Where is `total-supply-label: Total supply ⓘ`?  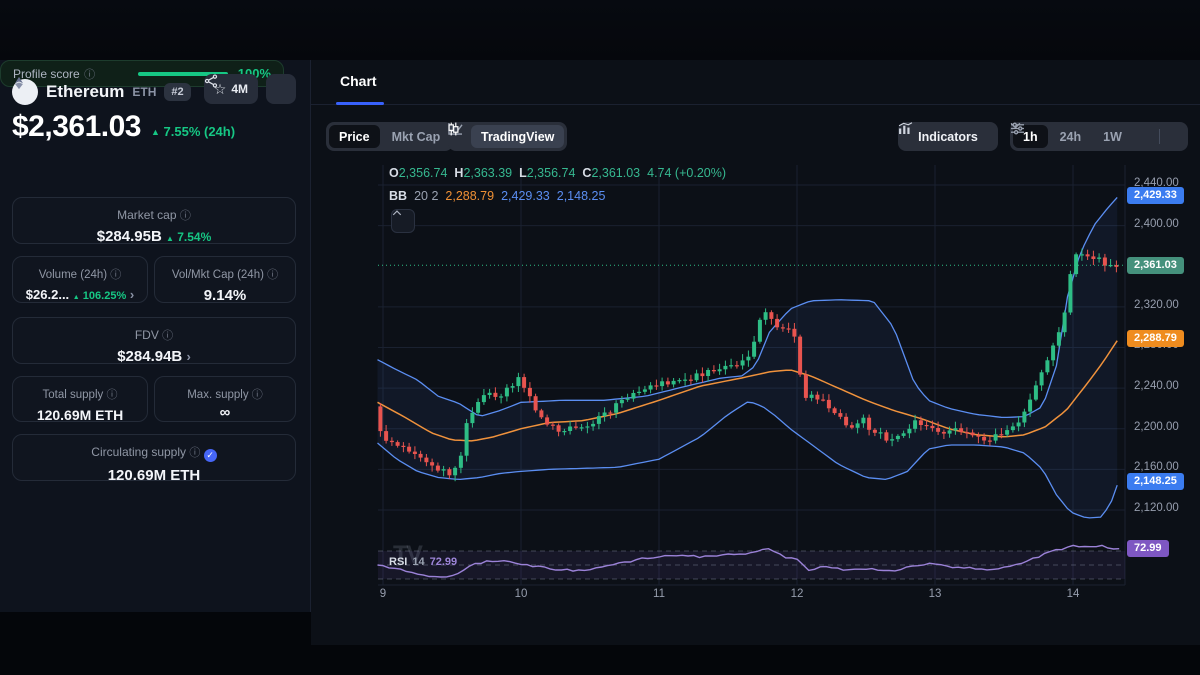 total-supply-label: Total supply ⓘ is located at coordinates (80, 395).